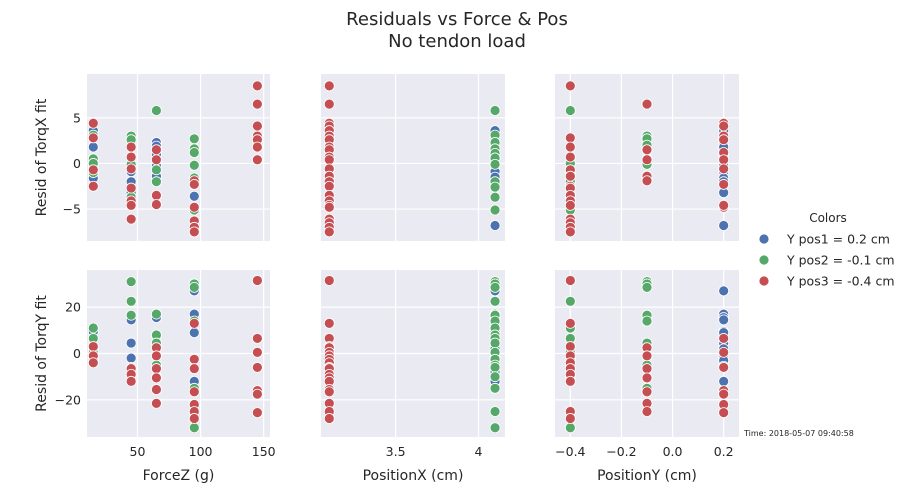 The image size is (918, 500). I want to click on x-axis-label: PositionX (cm), so click(413, 476).